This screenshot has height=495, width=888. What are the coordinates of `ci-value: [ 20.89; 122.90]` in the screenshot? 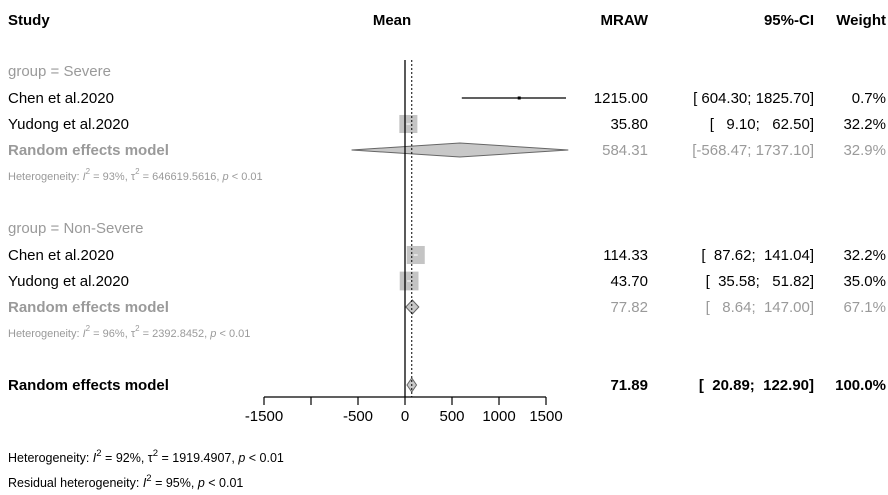 It's located at (756, 385).